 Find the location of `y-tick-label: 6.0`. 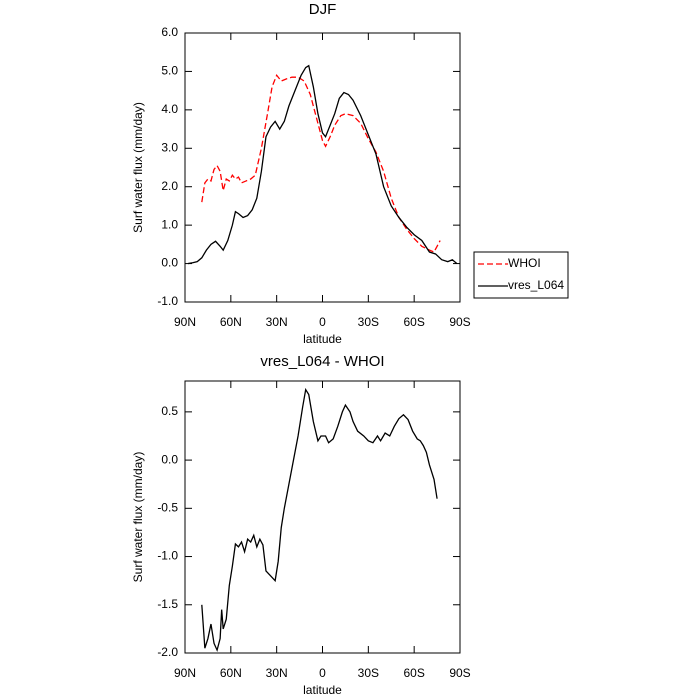

y-tick-label: 6.0 is located at coordinates (169, 32).